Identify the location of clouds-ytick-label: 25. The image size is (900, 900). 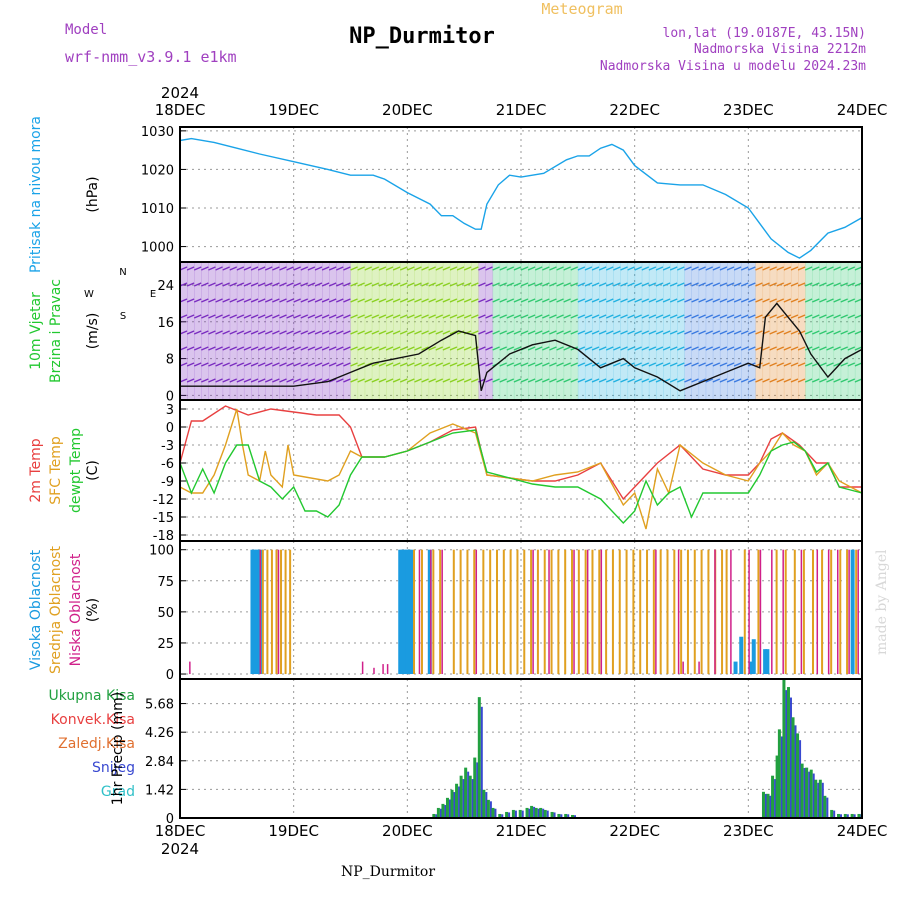
(165, 644).